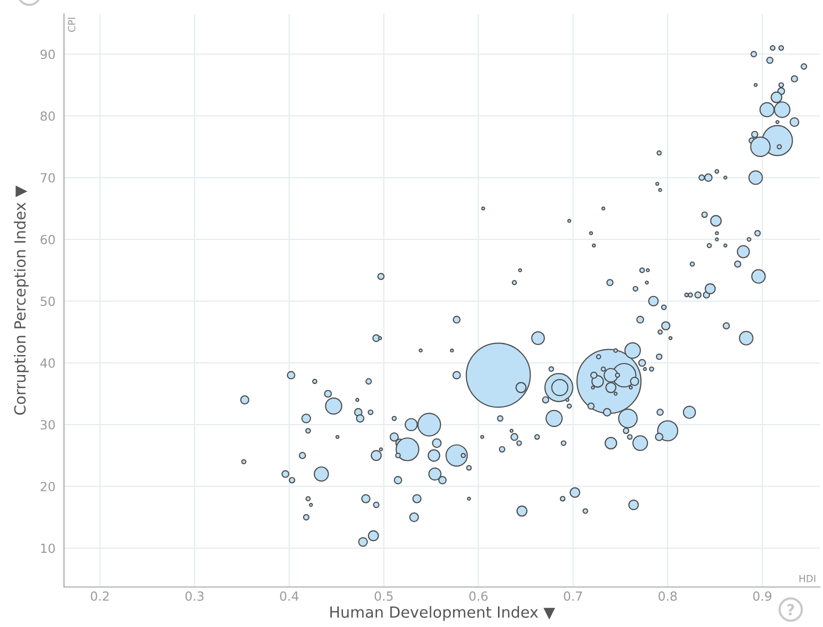 Image resolution: width=823 pixels, height=627 pixels. Describe the element at coordinates (289, 596) in the screenshot. I see `x-tick-label: 0.4` at that location.